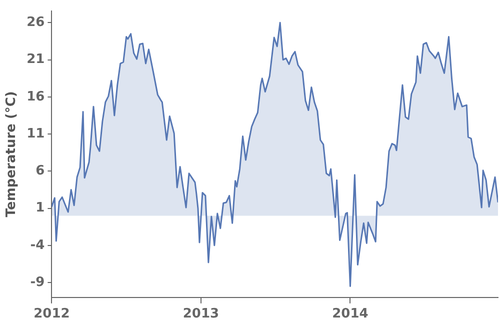 Image resolution: width=500 pixels, height=325 pixels. I want to click on y-tick-label: 11, so click(35, 134).